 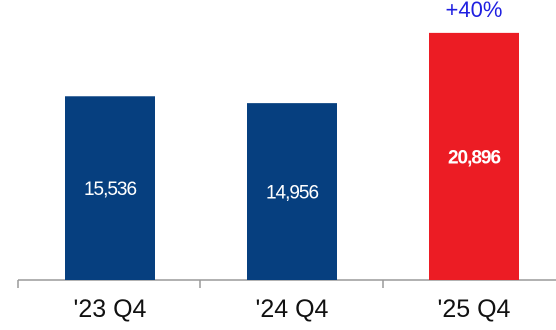 I want to click on data-label: 14,956, so click(x=292, y=193).